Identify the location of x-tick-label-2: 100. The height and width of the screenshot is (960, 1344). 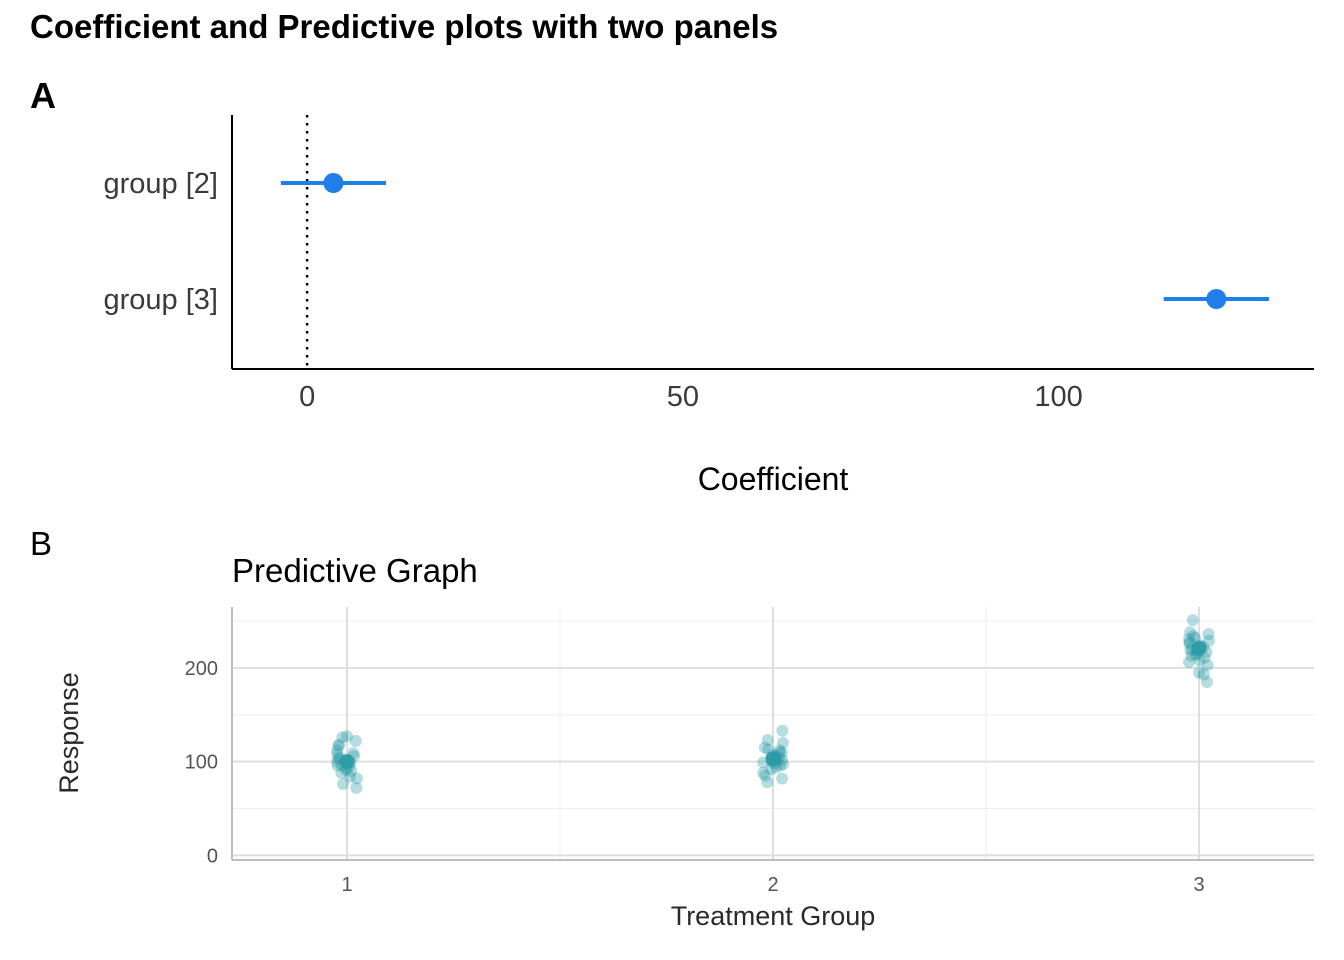
(1058, 397).